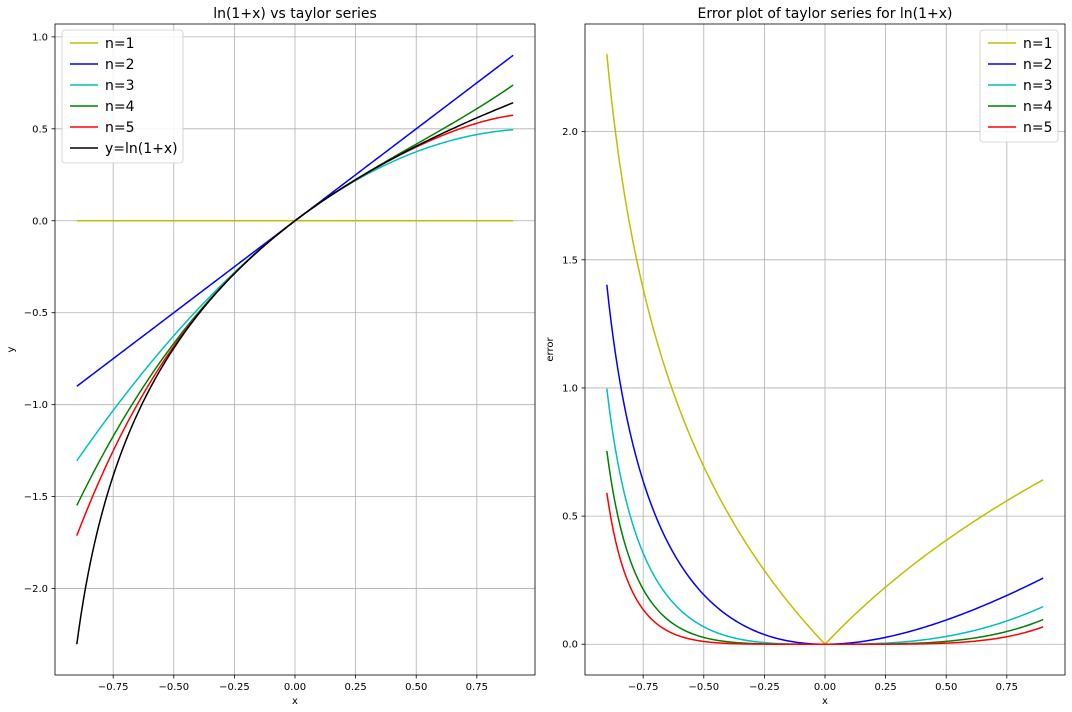  I want to click on y-axis-label: y, so click(11, 349).